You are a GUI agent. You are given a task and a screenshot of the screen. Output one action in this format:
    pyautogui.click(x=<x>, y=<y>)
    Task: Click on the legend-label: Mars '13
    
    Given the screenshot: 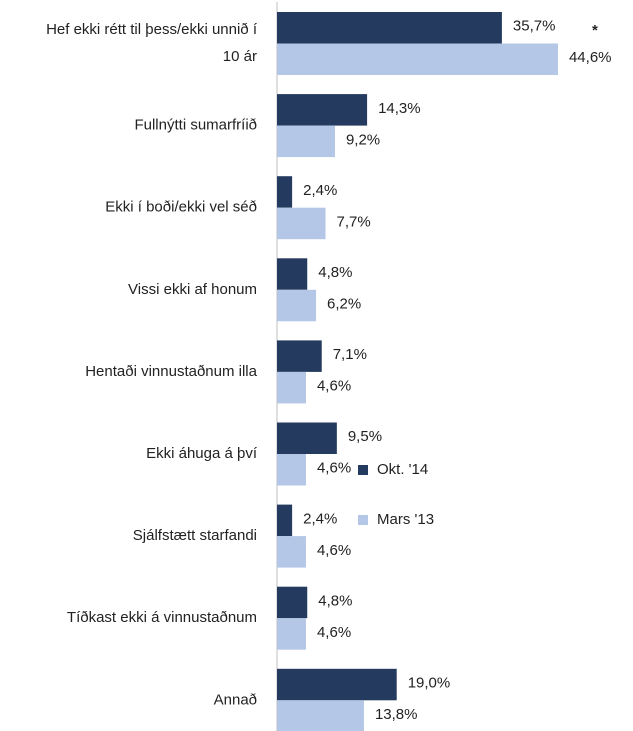 What is the action you would take?
    pyautogui.click(x=405, y=519)
    